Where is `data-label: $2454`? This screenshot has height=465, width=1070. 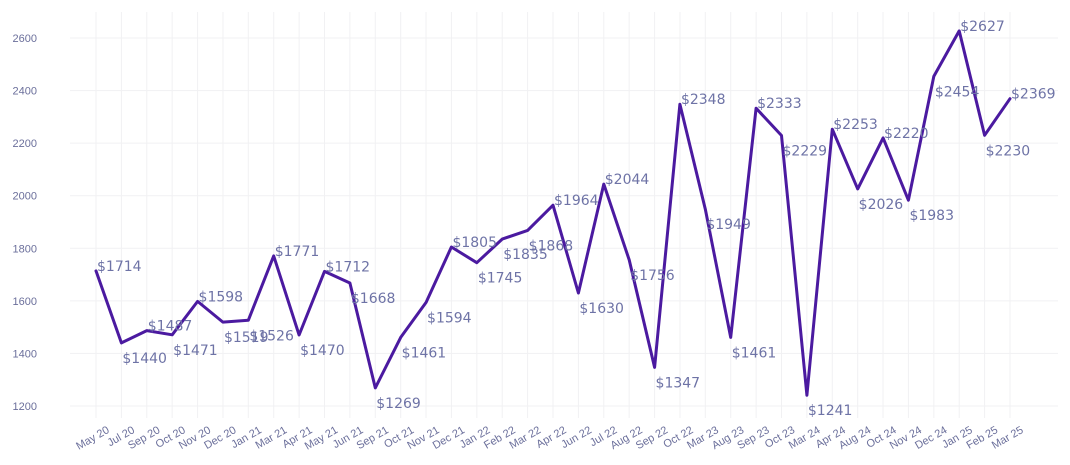 data-label: $2454 is located at coordinates (957, 92).